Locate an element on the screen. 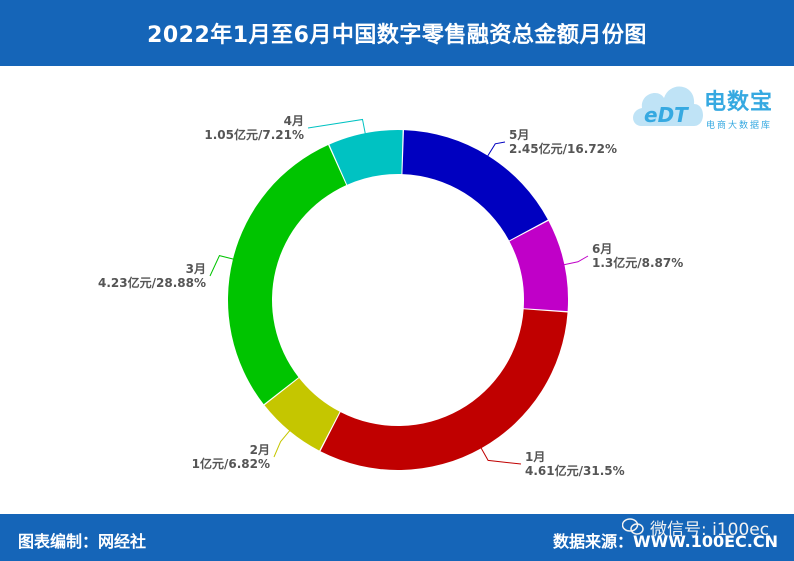 The image size is (794, 561). title-bar: 2022年1月至6月中国数字零售融资总金额月份图 is located at coordinates (397, 33).